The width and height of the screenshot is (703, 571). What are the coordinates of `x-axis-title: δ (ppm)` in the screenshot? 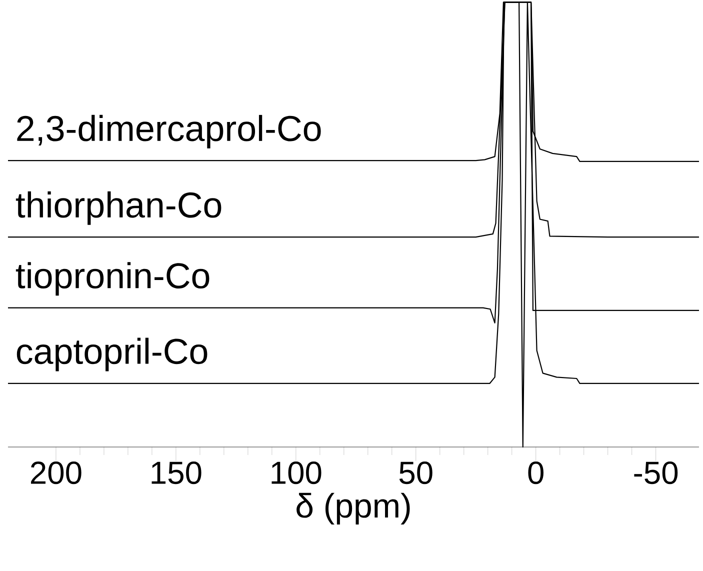 It's located at (353, 508).